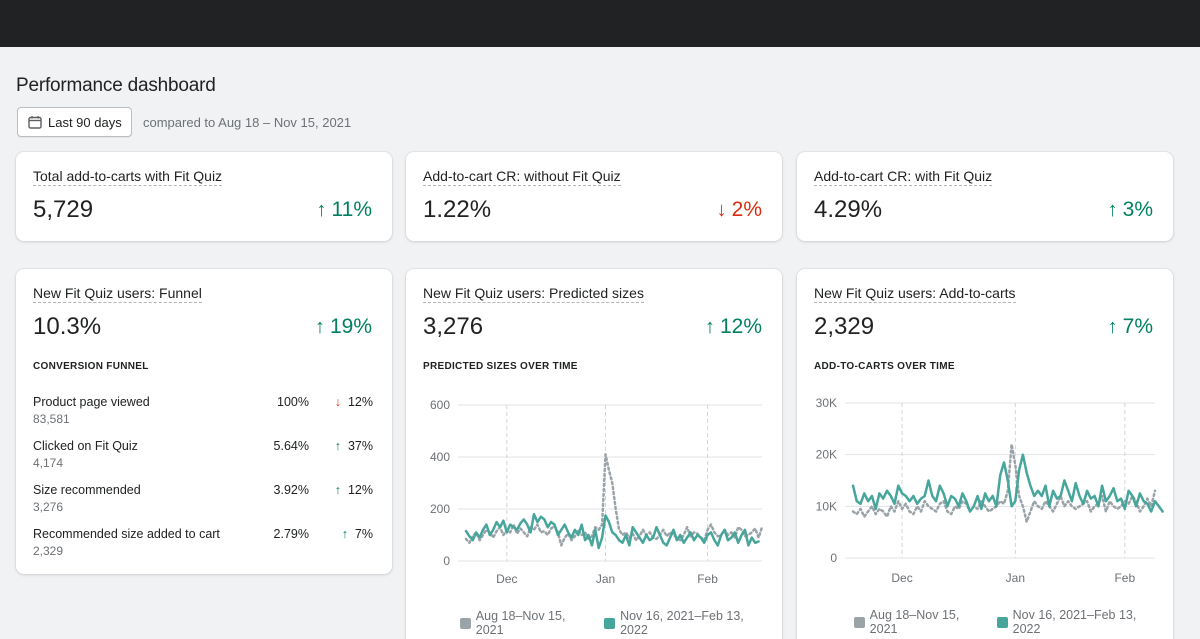  I want to click on funnel-row: Size recommended 3,276 3.92% ↑ 12%, so click(203, 501).